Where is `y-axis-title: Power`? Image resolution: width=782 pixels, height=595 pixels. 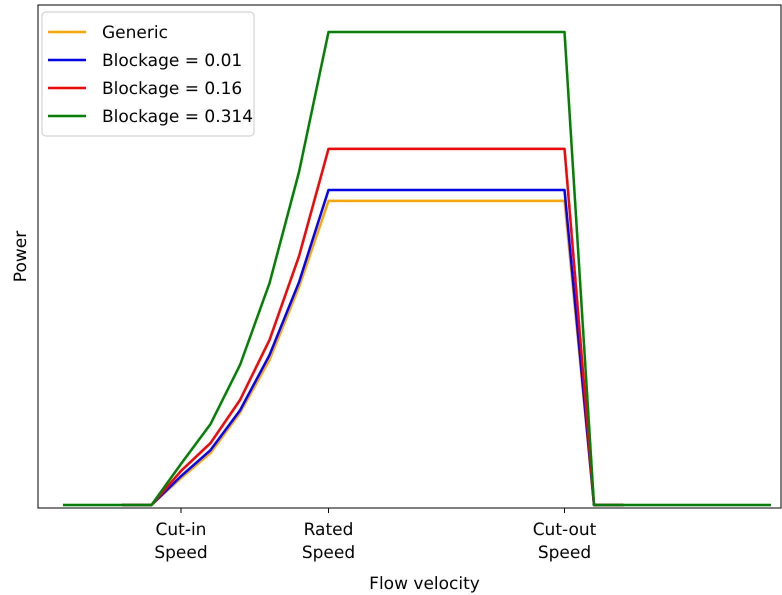
y-axis-title: Power is located at coordinates (21, 256).